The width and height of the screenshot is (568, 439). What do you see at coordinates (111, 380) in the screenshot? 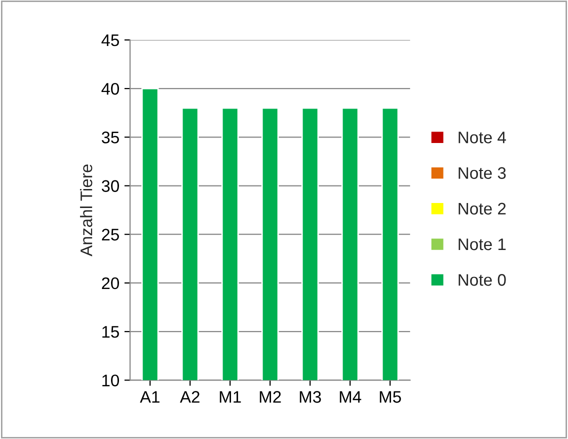
I see `y-tick-label: 10` at bounding box center [111, 380].